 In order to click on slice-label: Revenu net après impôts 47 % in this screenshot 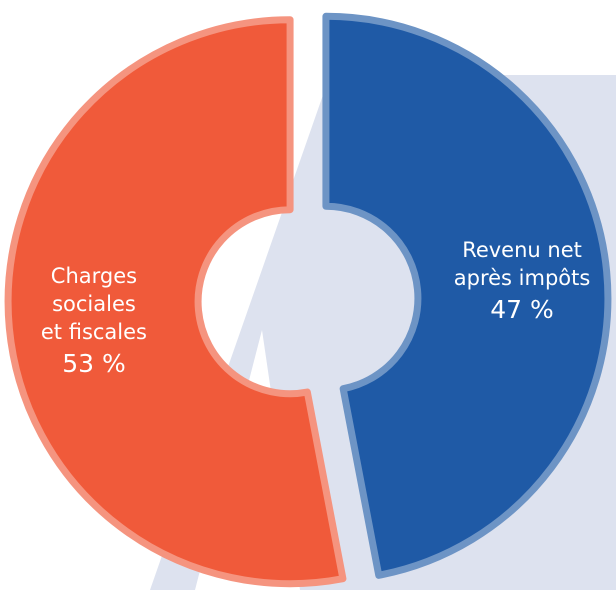, I will do `click(522, 280)`.